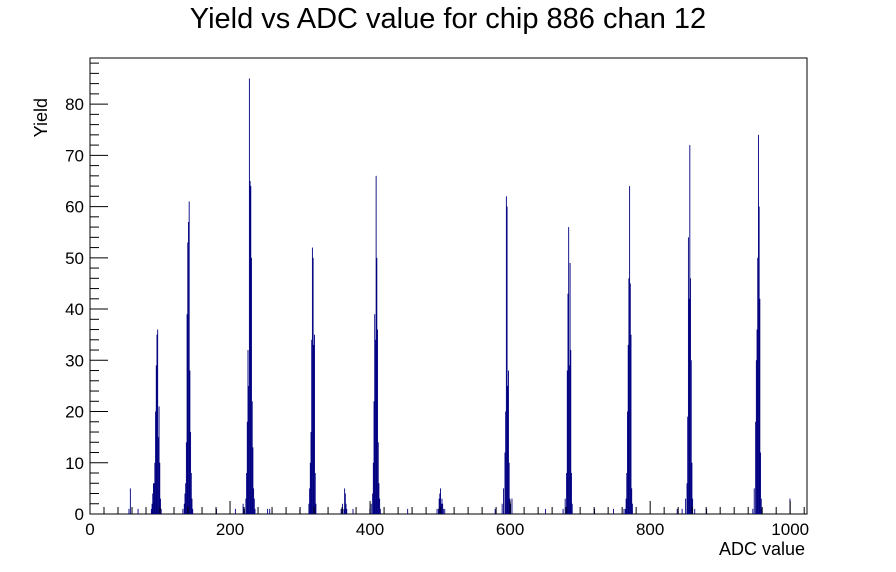 Image resolution: width=896 pixels, height=572 pixels. What do you see at coordinates (74, 155) in the screenshot?
I see `y-tick-label: 70` at bounding box center [74, 155].